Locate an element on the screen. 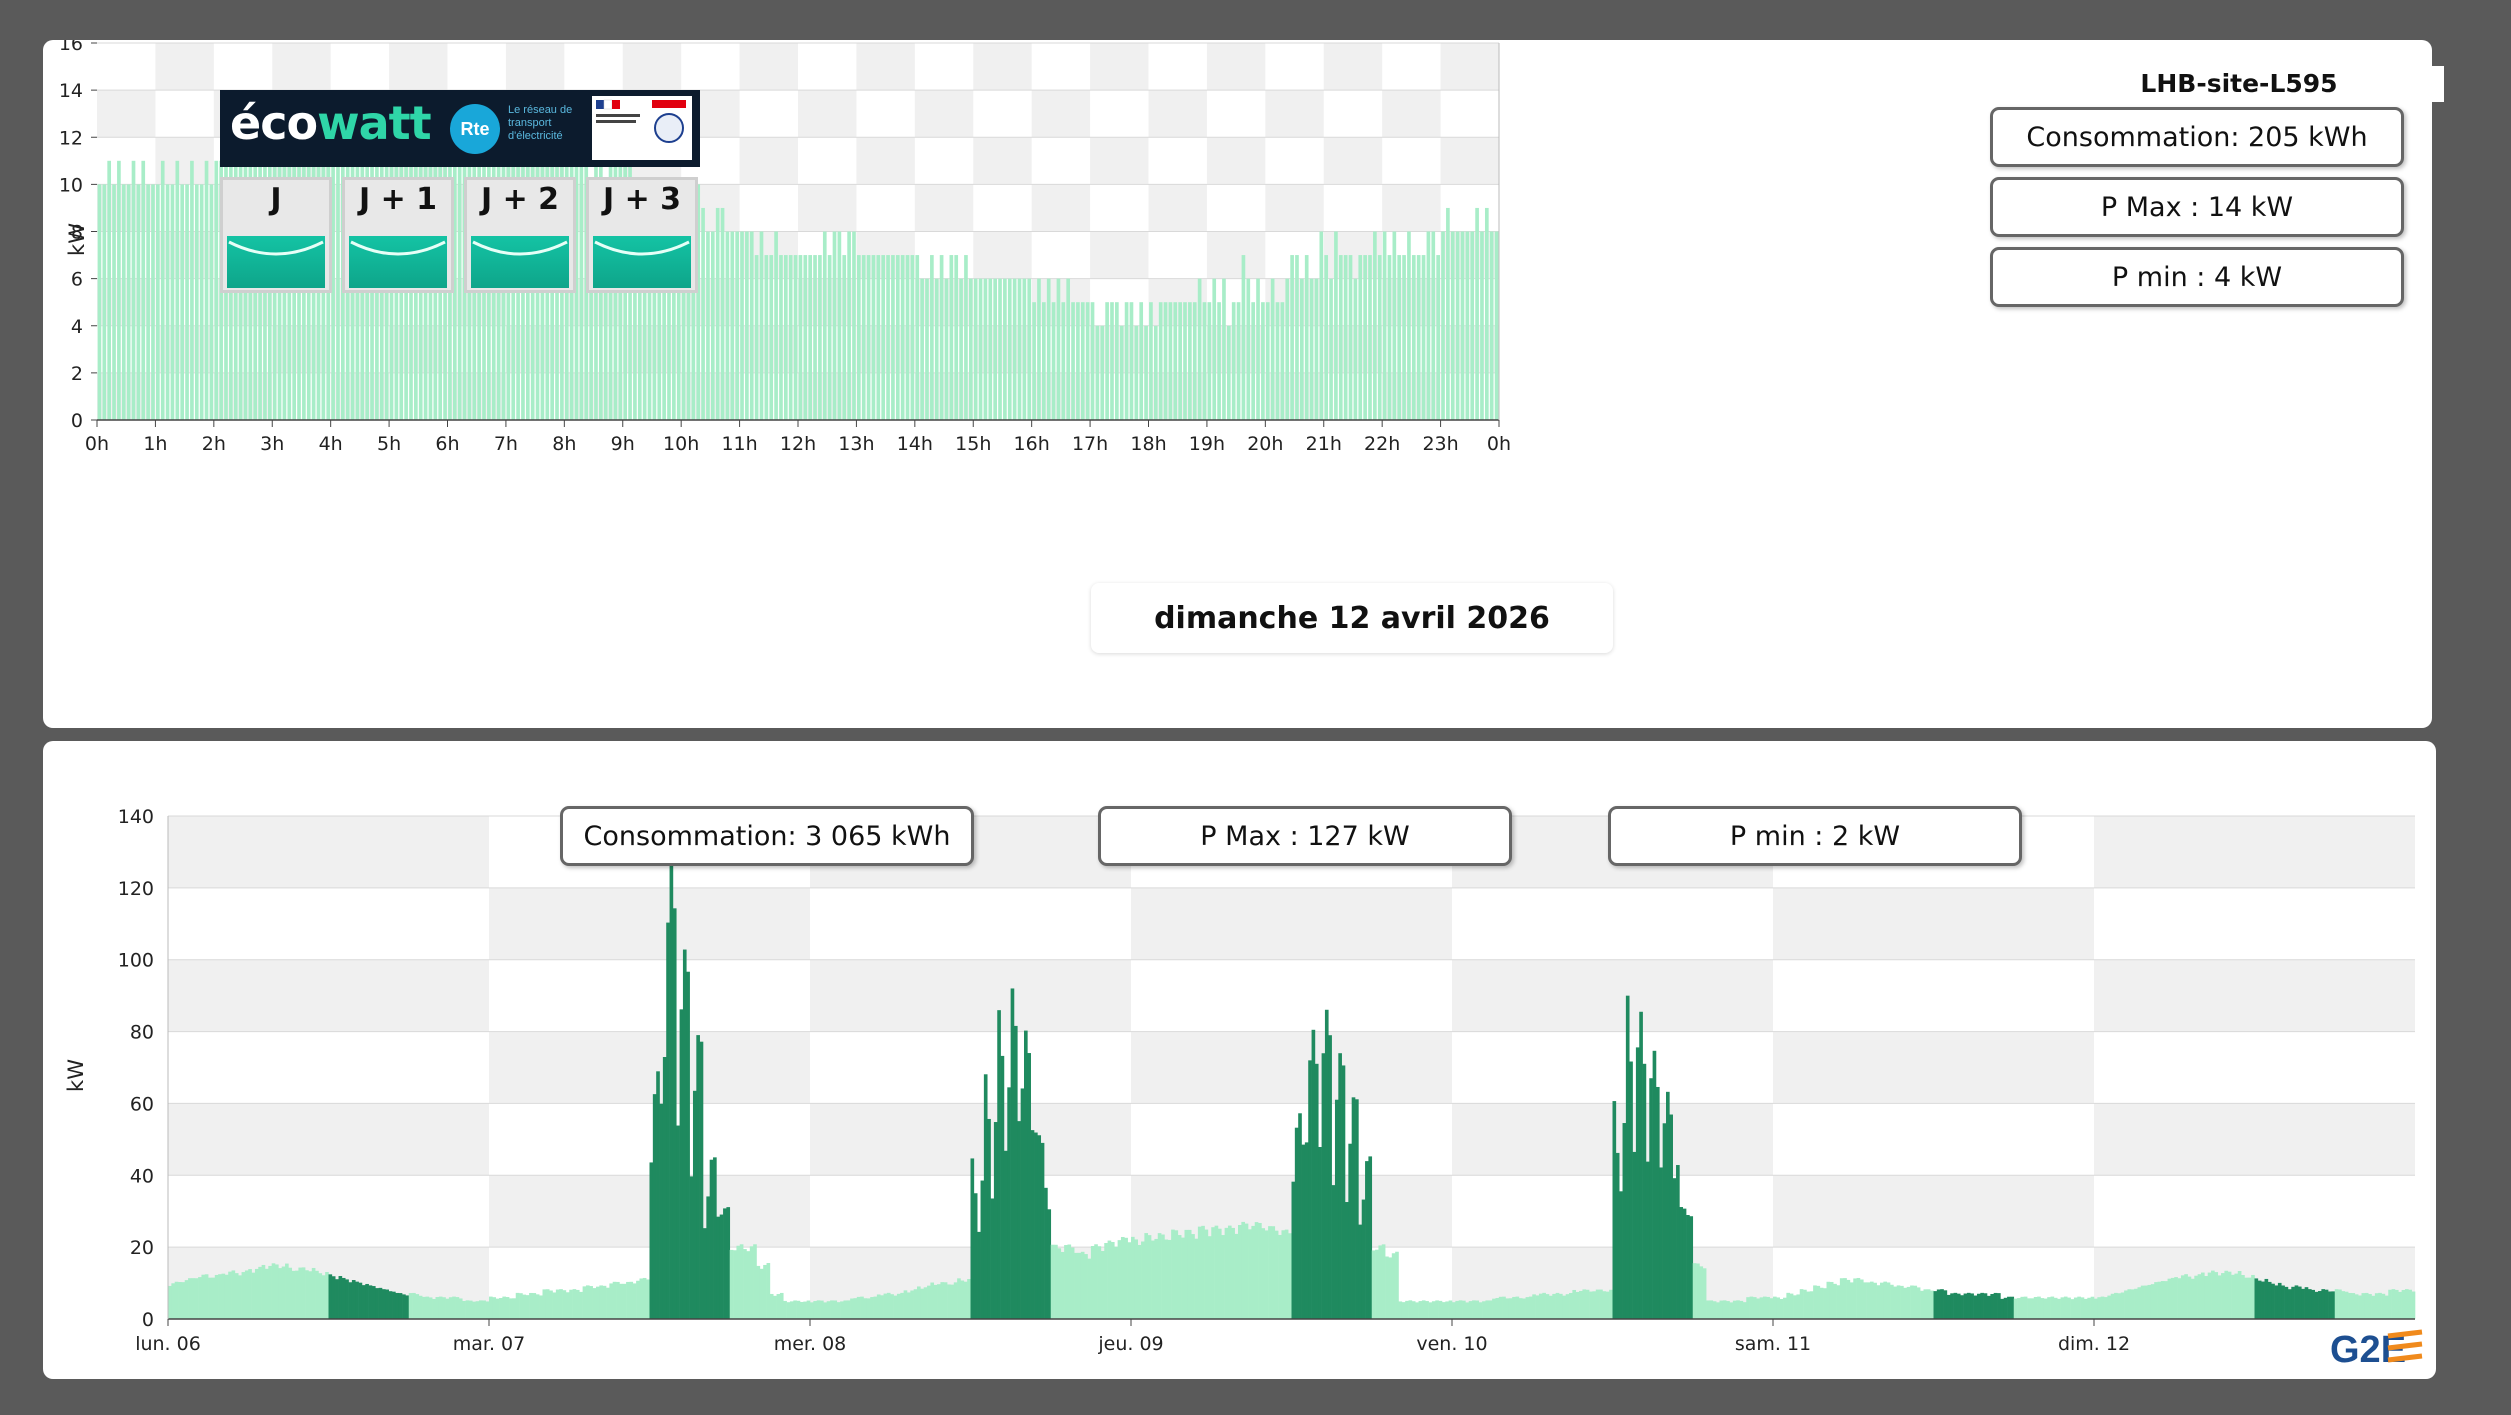 The image size is (2511, 1415). x-tick-label: mer. 08 is located at coordinates (810, 1344).